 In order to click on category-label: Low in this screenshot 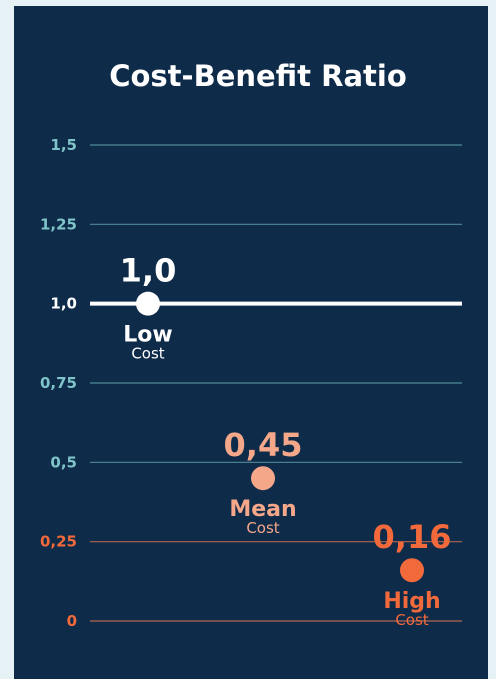, I will do `click(147, 335)`.